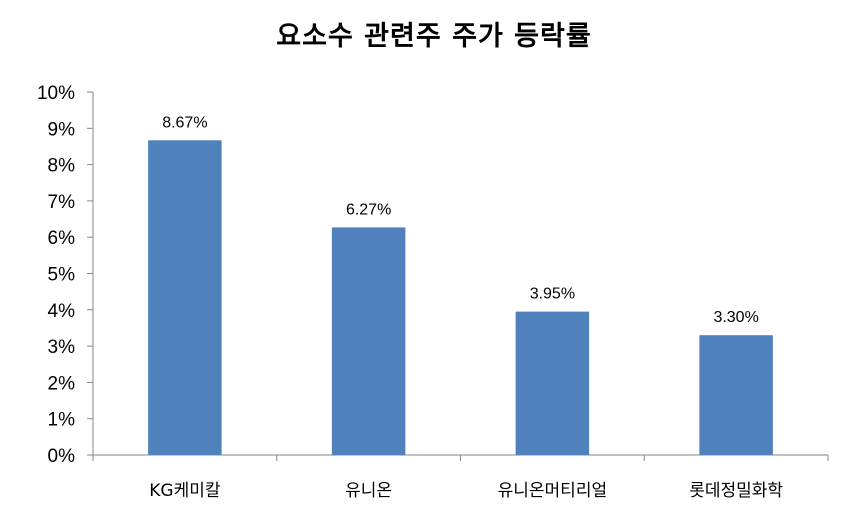  What do you see at coordinates (736, 491) in the screenshot?
I see `x-tick-label: 롯데정밀화학` at bounding box center [736, 491].